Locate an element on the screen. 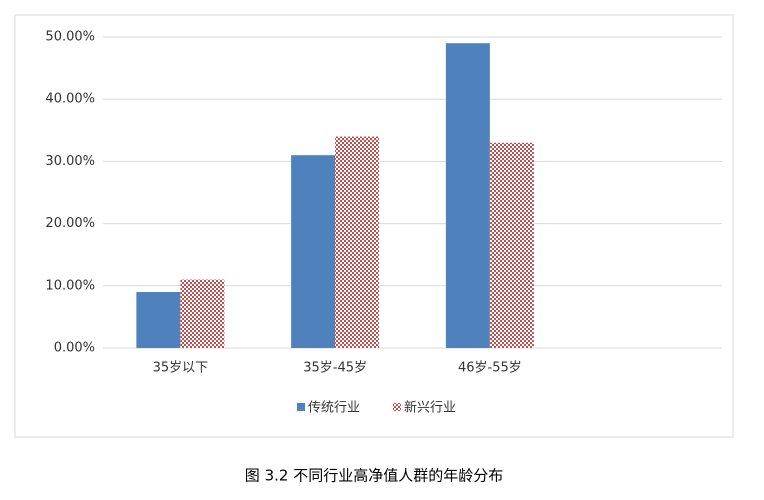 Image resolution: width=764 pixels, height=500 pixels. y-tick-label: 30.00% is located at coordinates (70, 161).